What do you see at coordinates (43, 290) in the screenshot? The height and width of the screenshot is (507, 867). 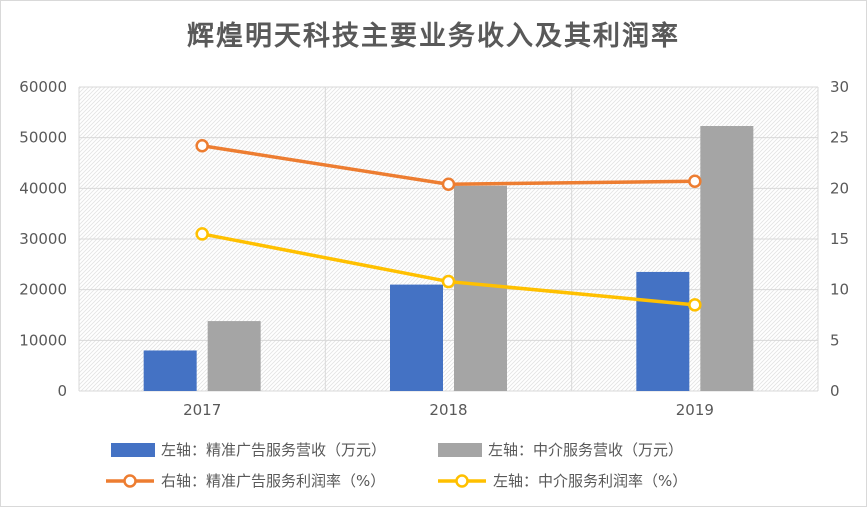 I see `left-tick-label: 20000` at bounding box center [43, 290].